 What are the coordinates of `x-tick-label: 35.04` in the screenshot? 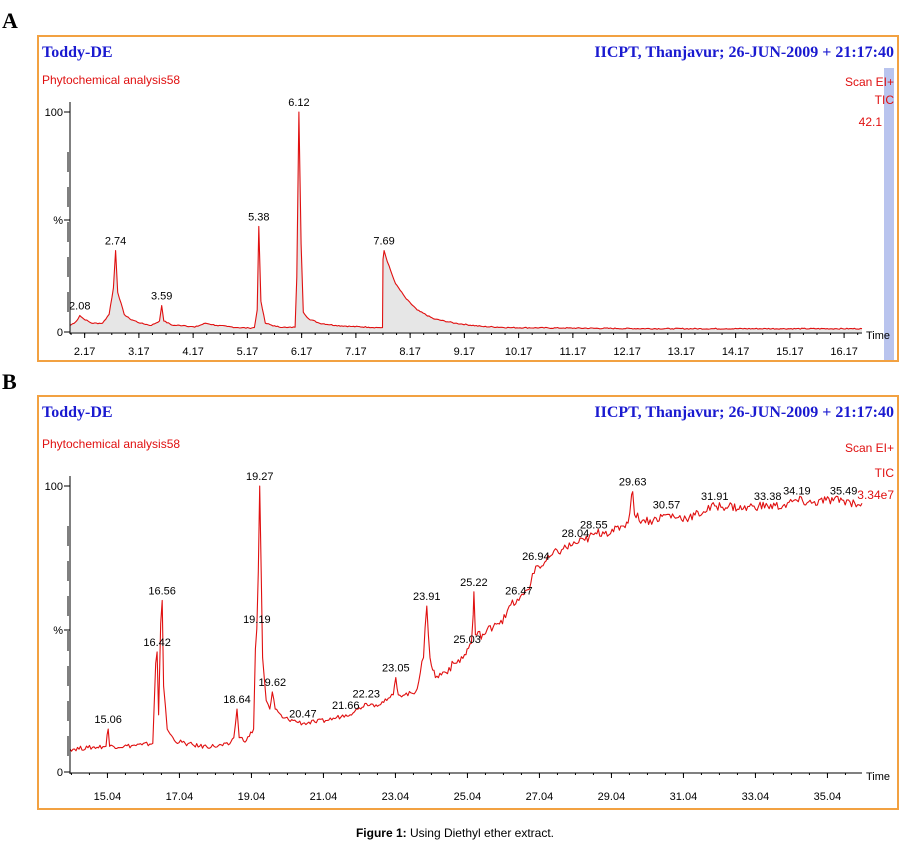 It's located at (828, 797).